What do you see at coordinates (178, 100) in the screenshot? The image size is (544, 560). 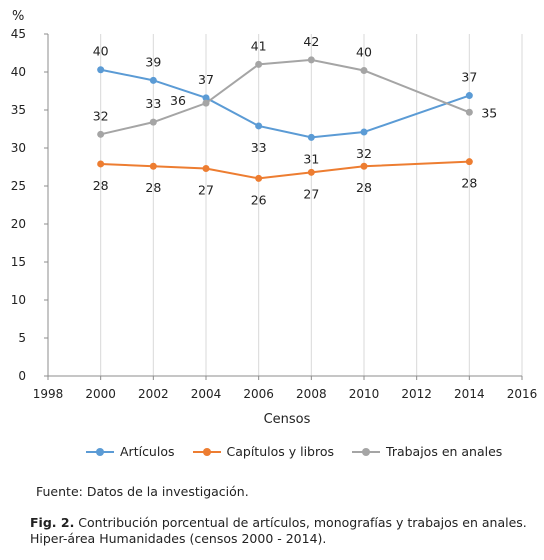 I see `data-label: 36` at bounding box center [178, 100].